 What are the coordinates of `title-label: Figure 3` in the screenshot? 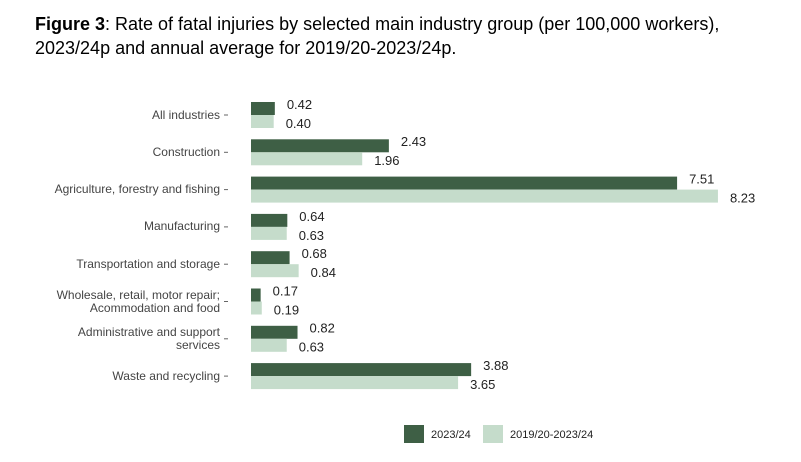 It's located at (70, 24).